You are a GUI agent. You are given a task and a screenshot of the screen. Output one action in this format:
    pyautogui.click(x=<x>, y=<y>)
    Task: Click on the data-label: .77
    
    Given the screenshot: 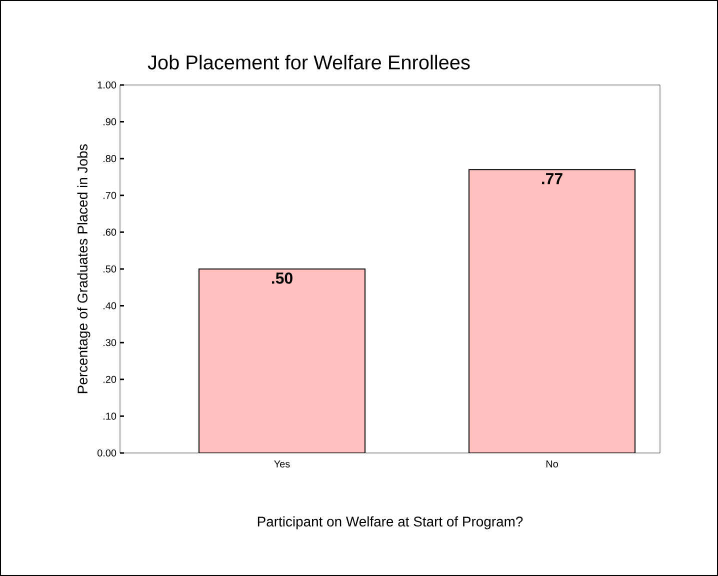 What is the action you would take?
    pyautogui.click(x=552, y=178)
    